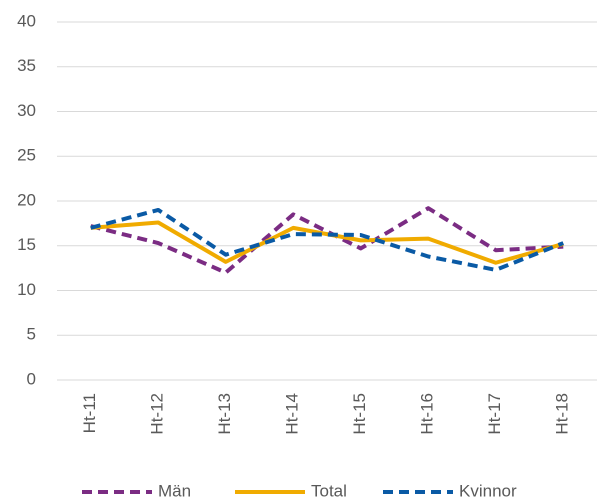  I want to click on y-tick-label: 30, so click(26, 110).